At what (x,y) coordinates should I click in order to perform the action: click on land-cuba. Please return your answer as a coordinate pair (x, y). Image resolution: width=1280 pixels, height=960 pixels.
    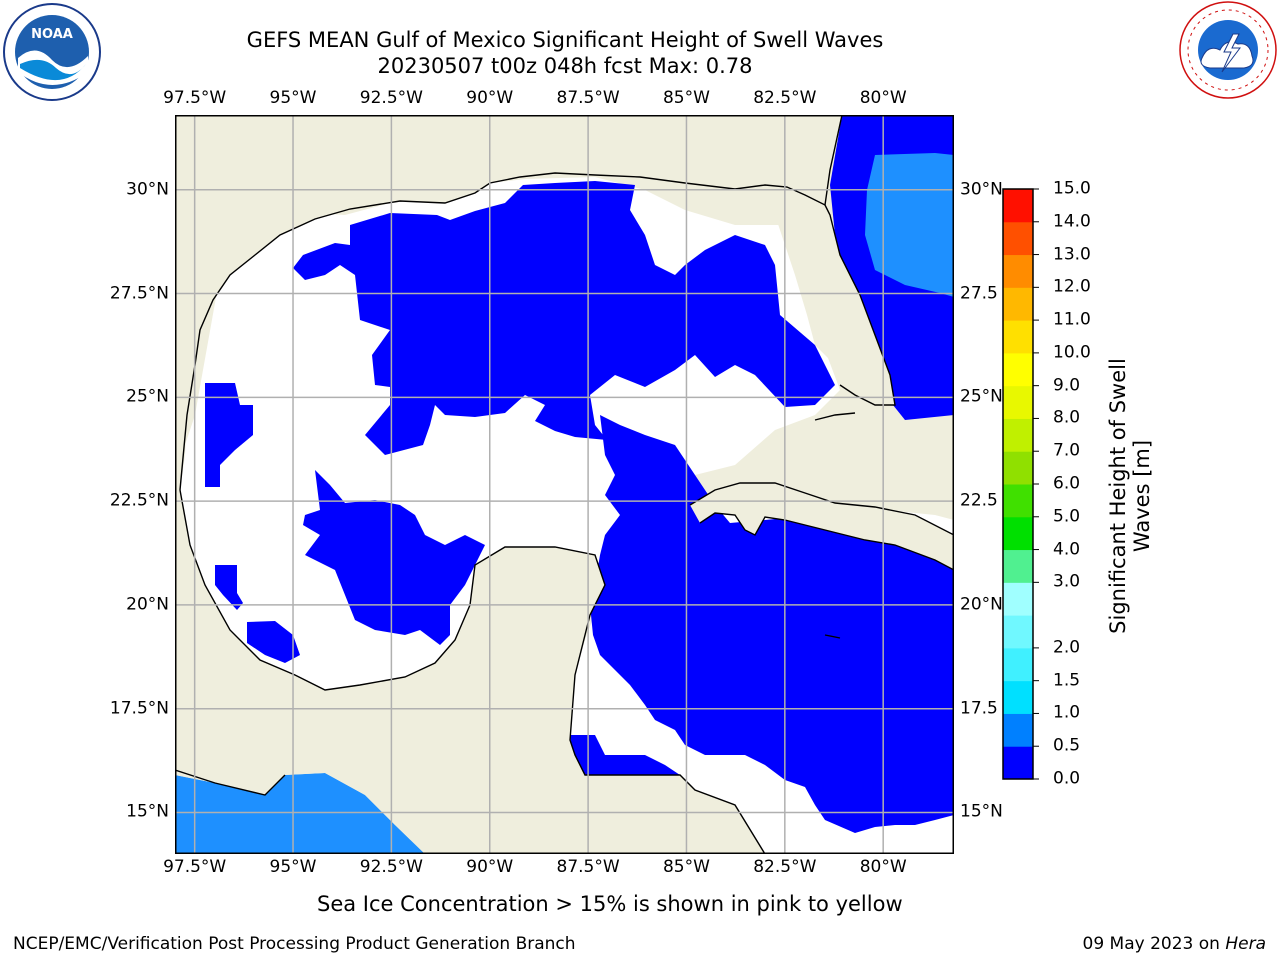
    Looking at the image, I should click on (822, 526).